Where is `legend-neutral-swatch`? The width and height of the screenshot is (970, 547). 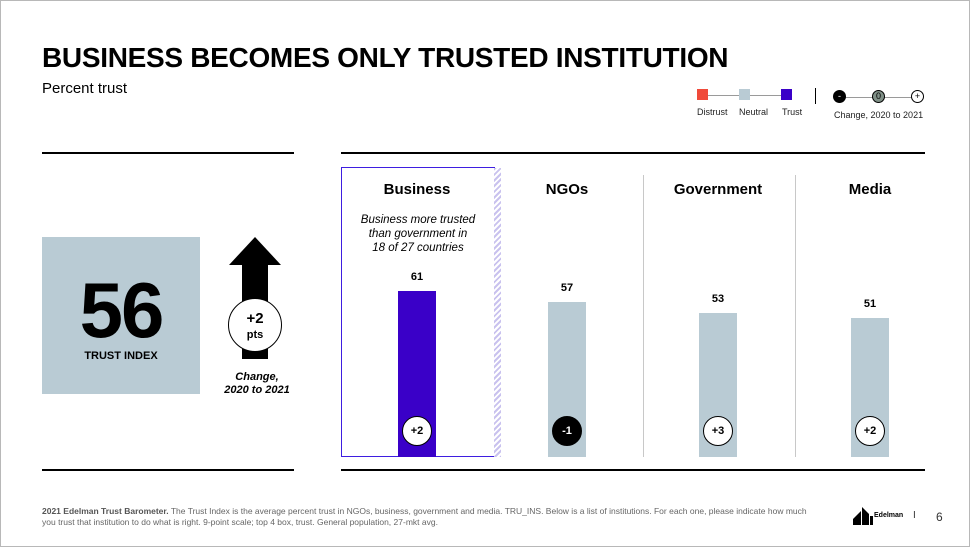
legend-neutral-swatch is located at coordinates (744, 94).